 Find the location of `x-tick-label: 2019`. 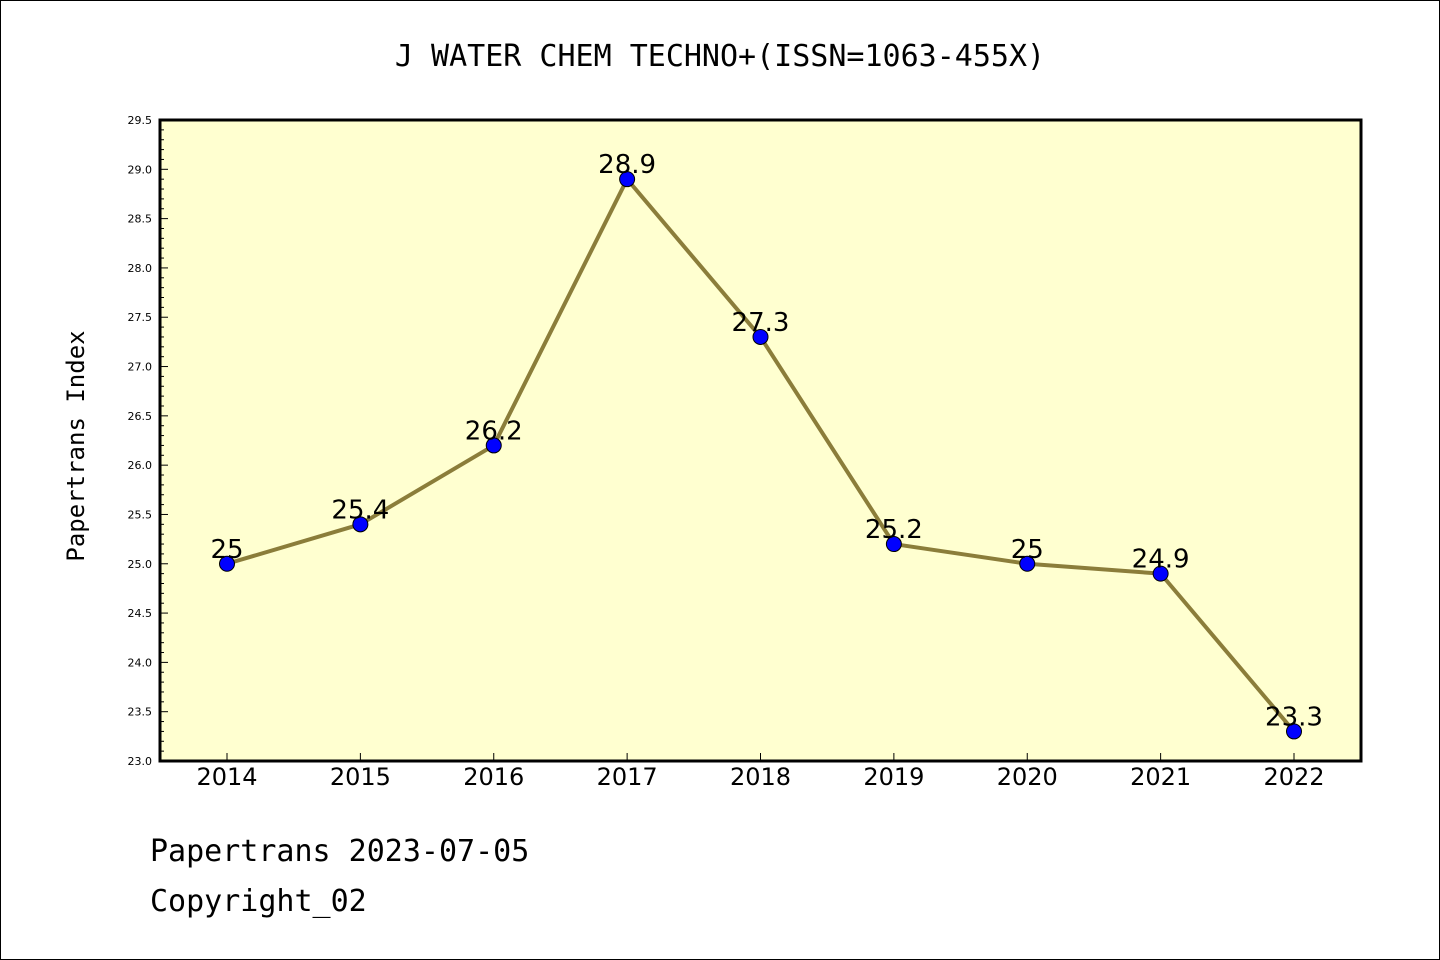

x-tick-label: 2019 is located at coordinates (893, 777).